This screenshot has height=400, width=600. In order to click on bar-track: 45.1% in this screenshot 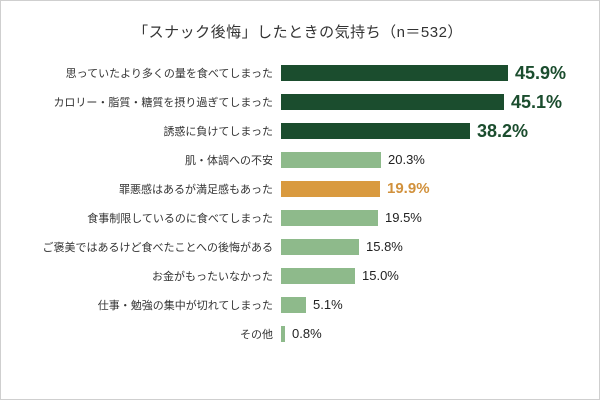, I will do `click(434, 102)`.